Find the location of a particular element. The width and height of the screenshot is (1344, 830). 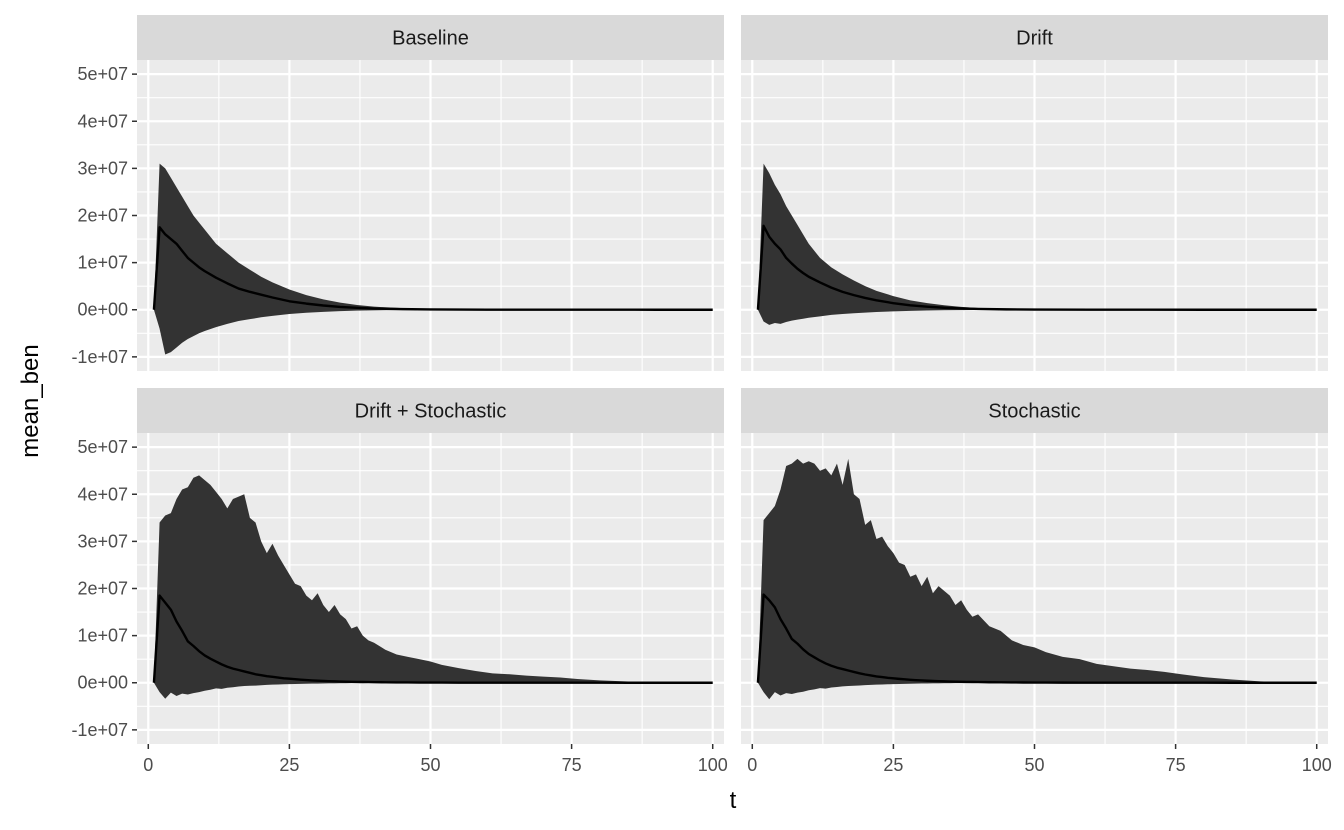

facet-strip-label: Drift + Stochastic is located at coordinates (431, 412).